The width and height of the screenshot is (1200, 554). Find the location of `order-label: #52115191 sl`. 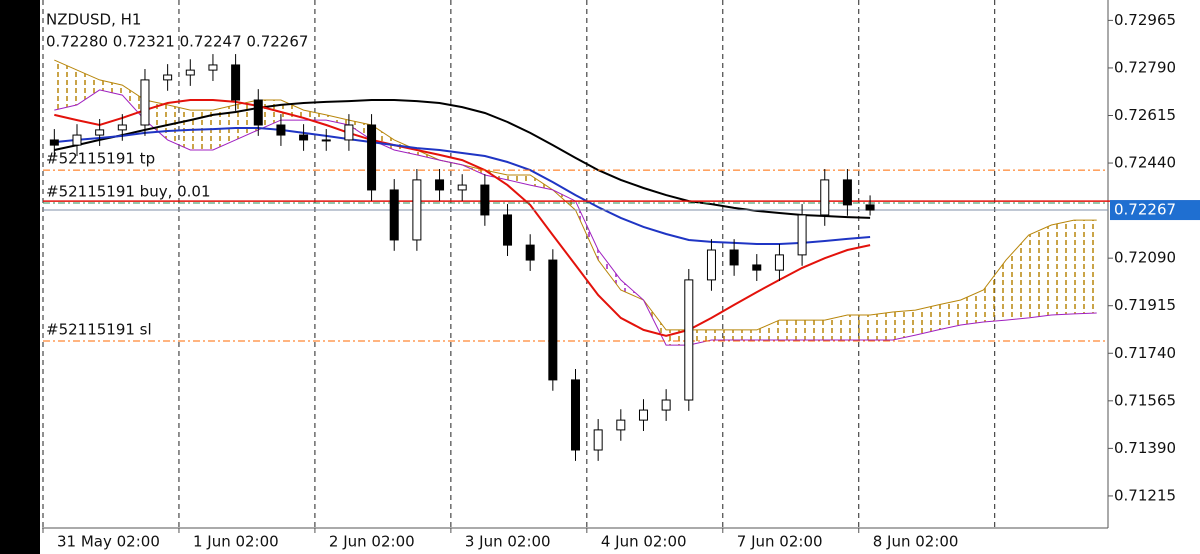

order-label: #52115191 sl is located at coordinates (99, 330).